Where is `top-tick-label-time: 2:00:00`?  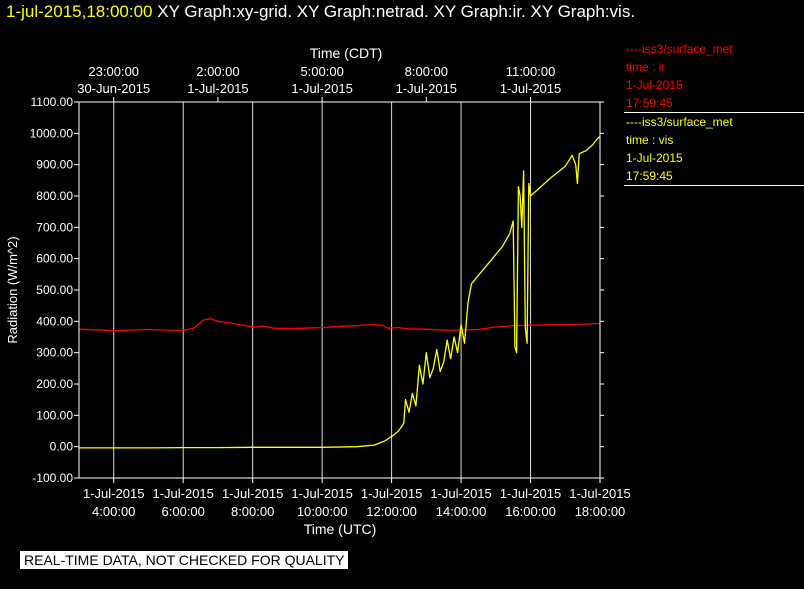 top-tick-label-time: 2:00:00 is located at coordinates (217, 71).